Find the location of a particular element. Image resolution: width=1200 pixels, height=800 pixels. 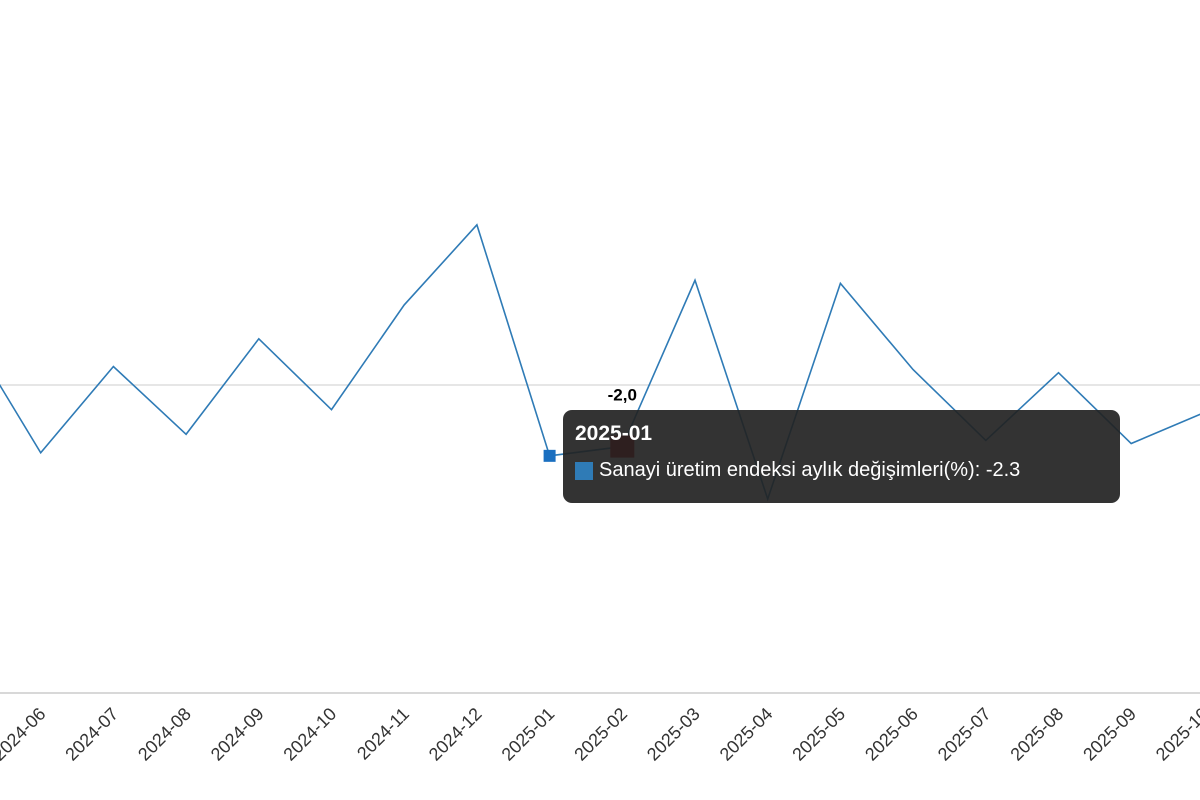

x-tick-label: 2025-09 is located at coordinates (1109, 734).